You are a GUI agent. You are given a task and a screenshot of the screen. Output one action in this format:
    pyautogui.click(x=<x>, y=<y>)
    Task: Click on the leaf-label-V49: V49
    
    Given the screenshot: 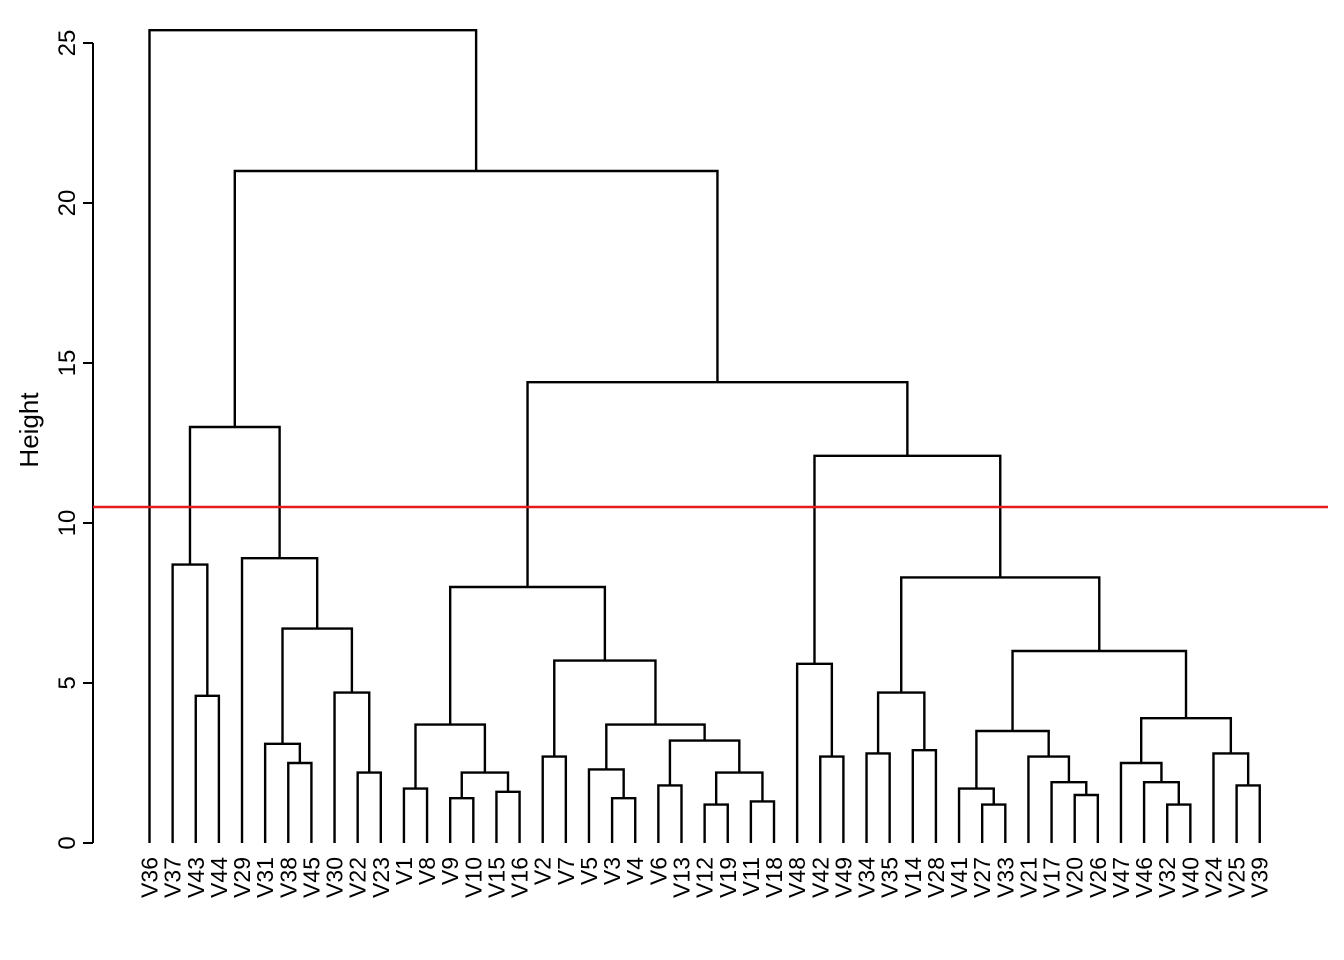 What is the action you would take?
    pyautogui.click(x=843, y=877)
    